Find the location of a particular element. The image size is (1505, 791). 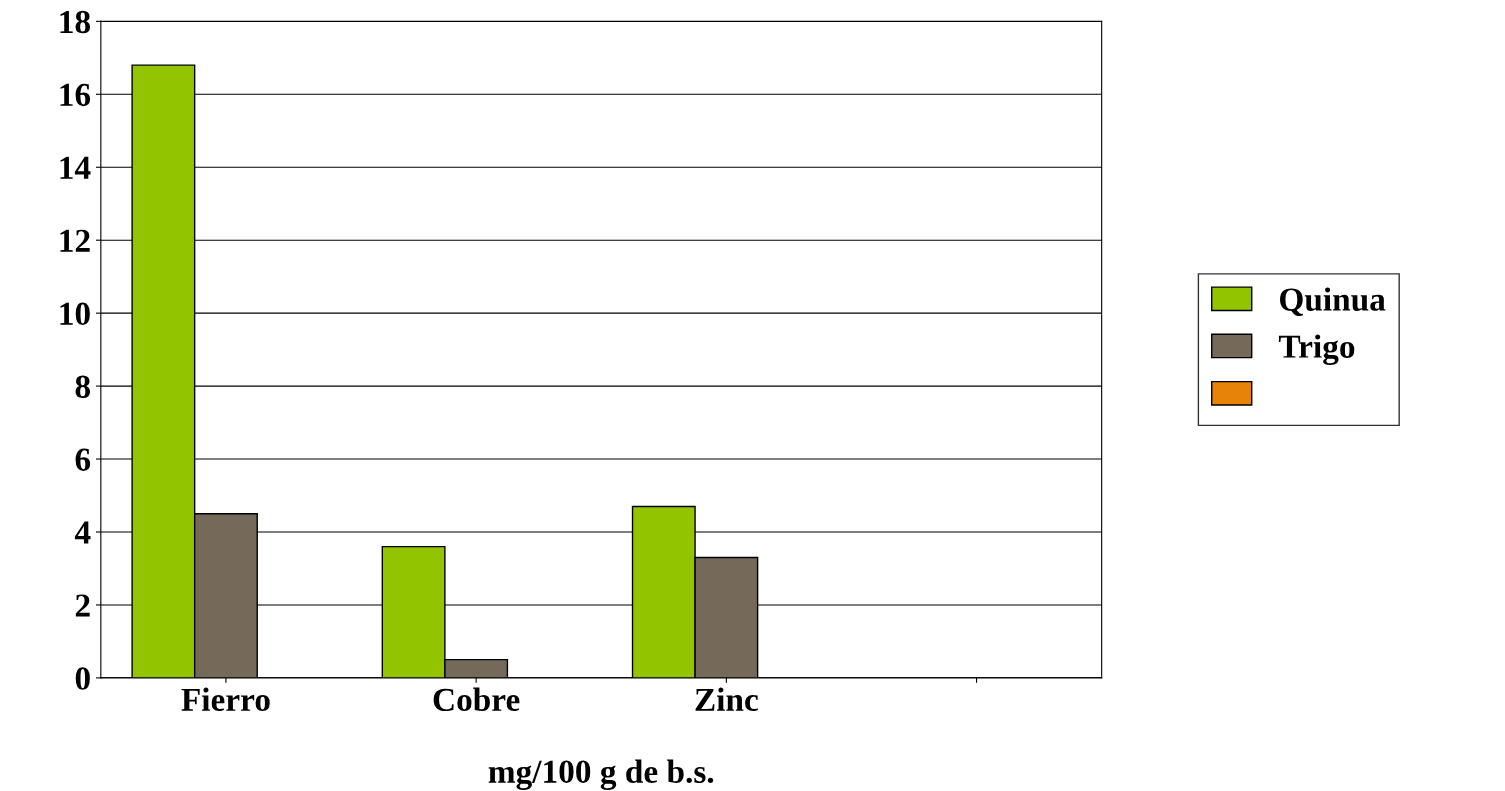

y-tick-label: 16 is located at coordinates (75, 95).